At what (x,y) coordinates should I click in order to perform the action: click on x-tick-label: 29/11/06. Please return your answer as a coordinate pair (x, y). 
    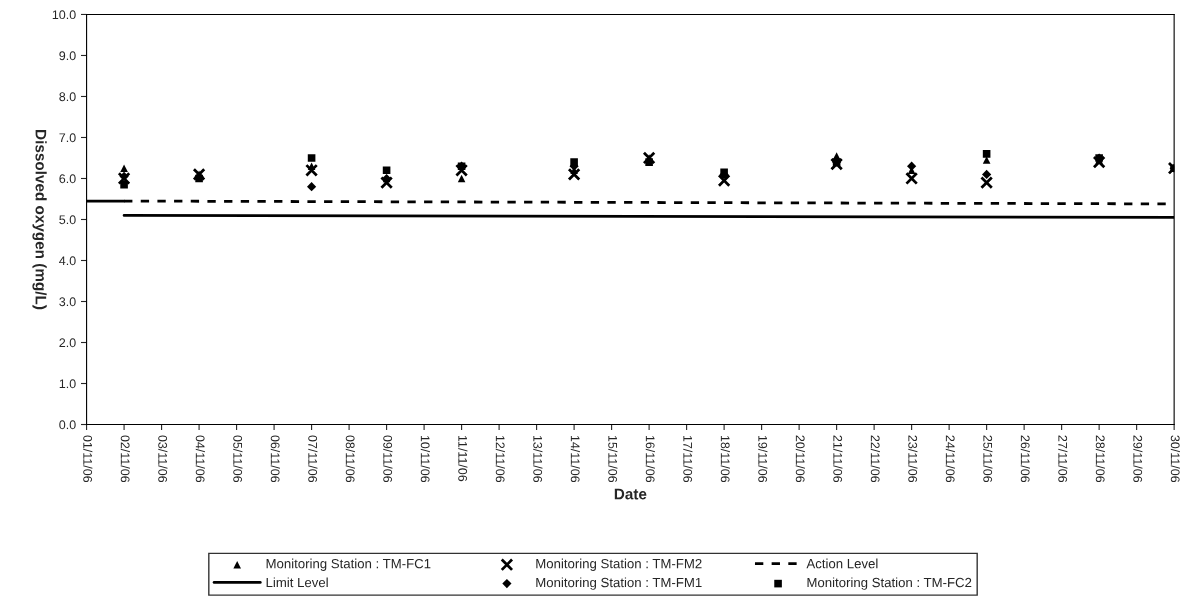
    Looking at the image, I should click on (1138, 459).